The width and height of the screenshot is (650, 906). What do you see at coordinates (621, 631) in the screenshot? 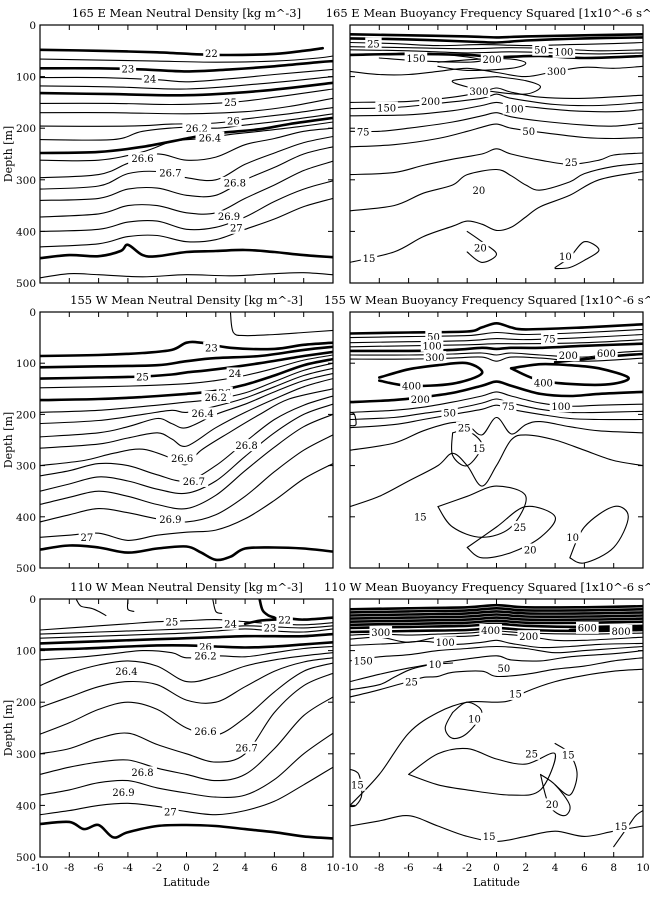
I see `contour-label: 800` at bounding box center [621, 631].